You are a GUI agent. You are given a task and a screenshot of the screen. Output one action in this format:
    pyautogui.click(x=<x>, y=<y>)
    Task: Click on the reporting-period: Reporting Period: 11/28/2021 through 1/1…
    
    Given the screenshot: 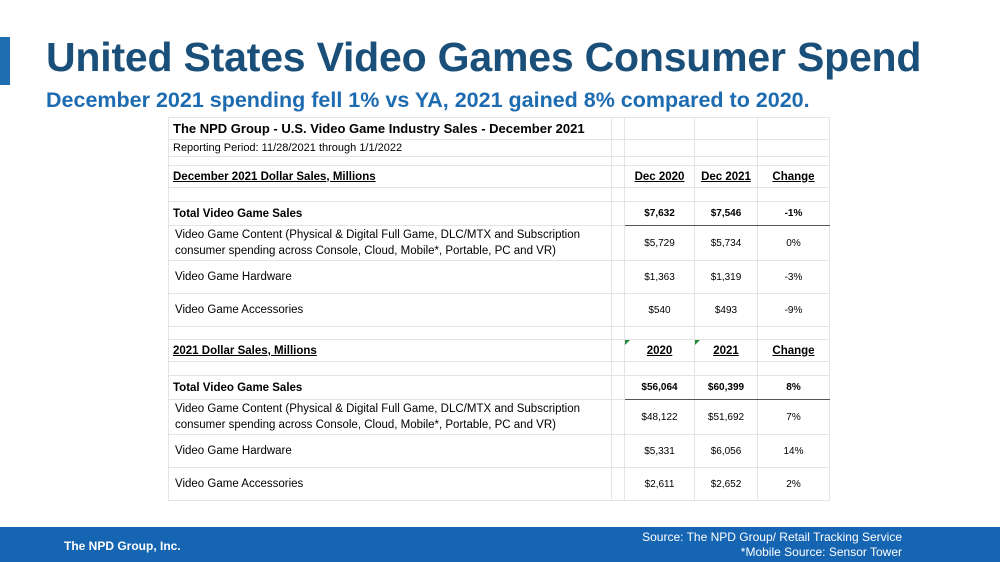 What is the action you would take?
    pyautogui.click(x=390, y=148)
    